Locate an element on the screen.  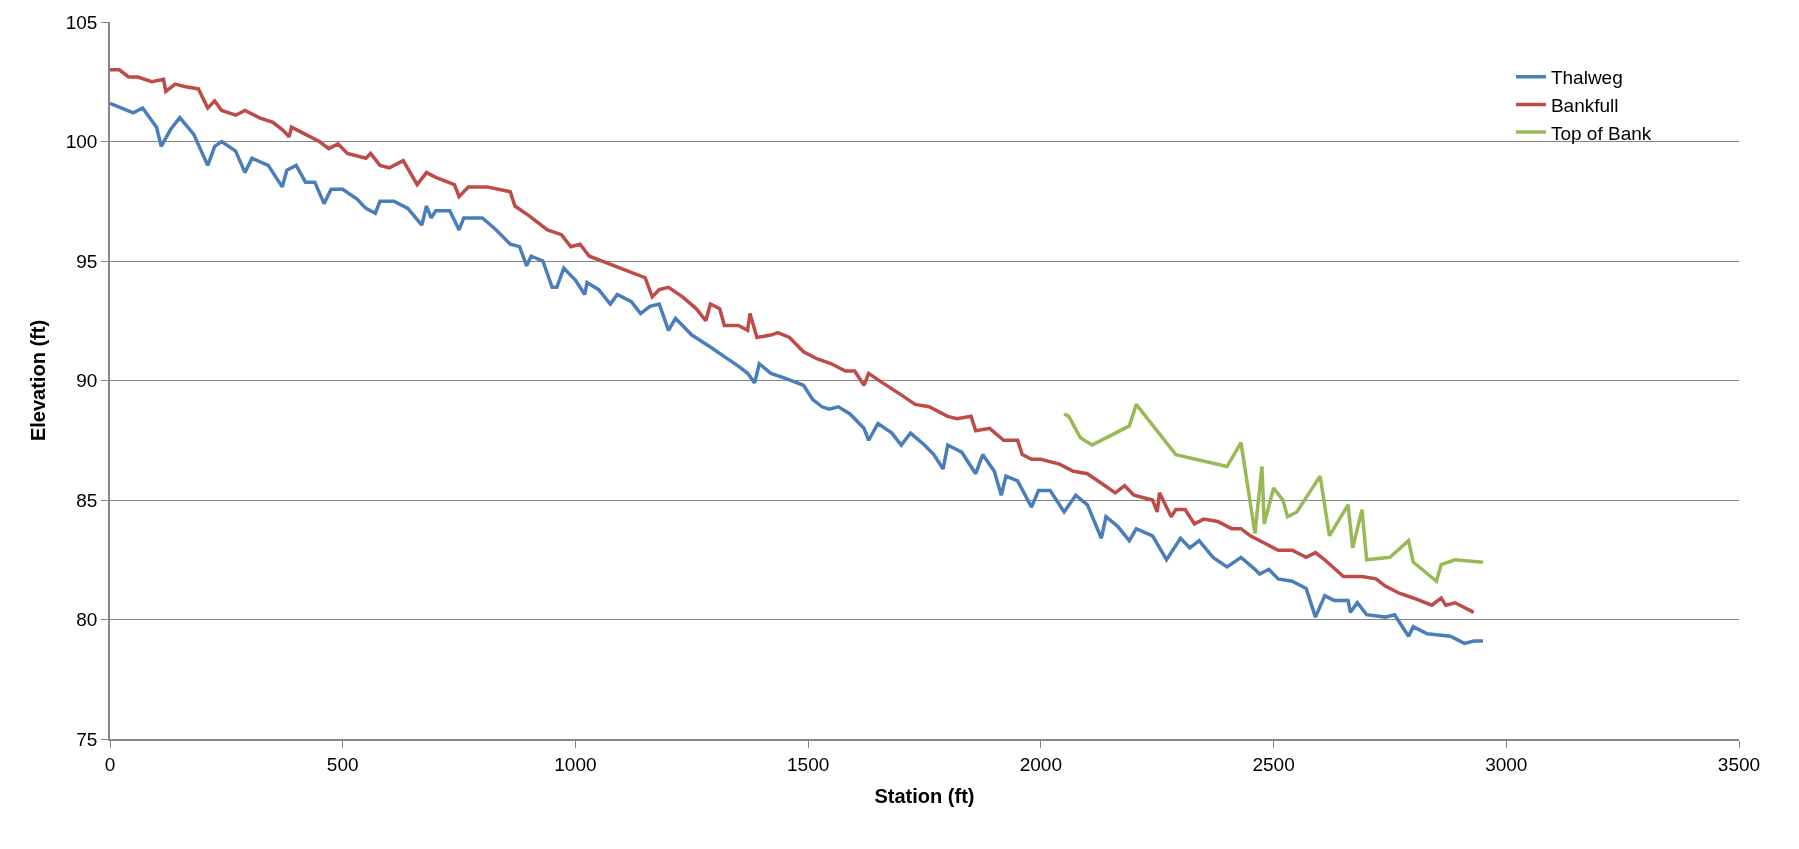
y-axis-title: Elevation (ft) is located at coordinates (37, 380).